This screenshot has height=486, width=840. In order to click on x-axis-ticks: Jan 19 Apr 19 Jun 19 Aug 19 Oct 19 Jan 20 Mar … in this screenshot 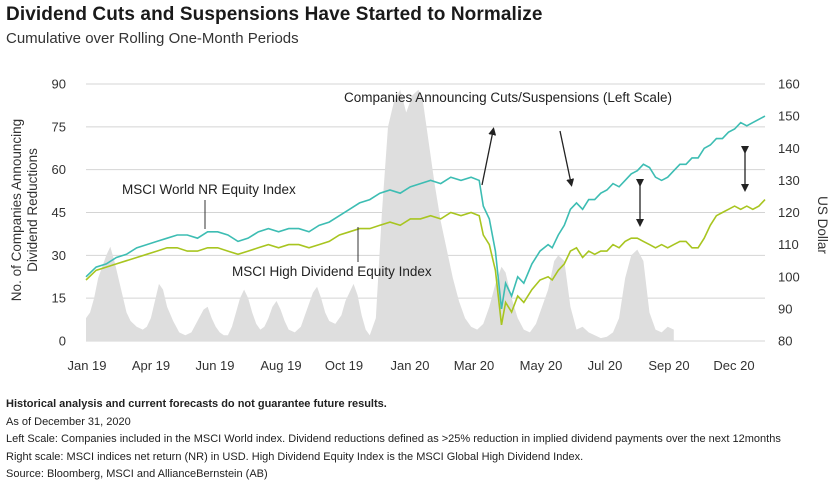, I will do `click(410, 365)`.